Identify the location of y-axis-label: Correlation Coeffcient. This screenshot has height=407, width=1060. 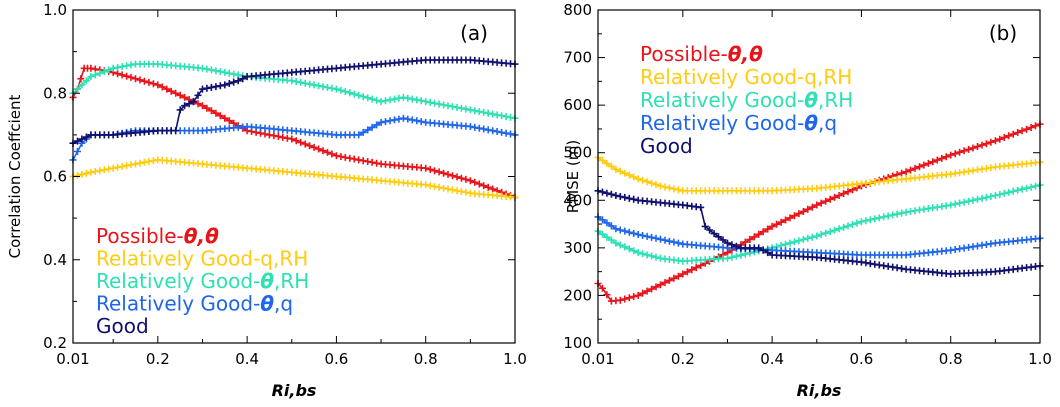
(15, 177).